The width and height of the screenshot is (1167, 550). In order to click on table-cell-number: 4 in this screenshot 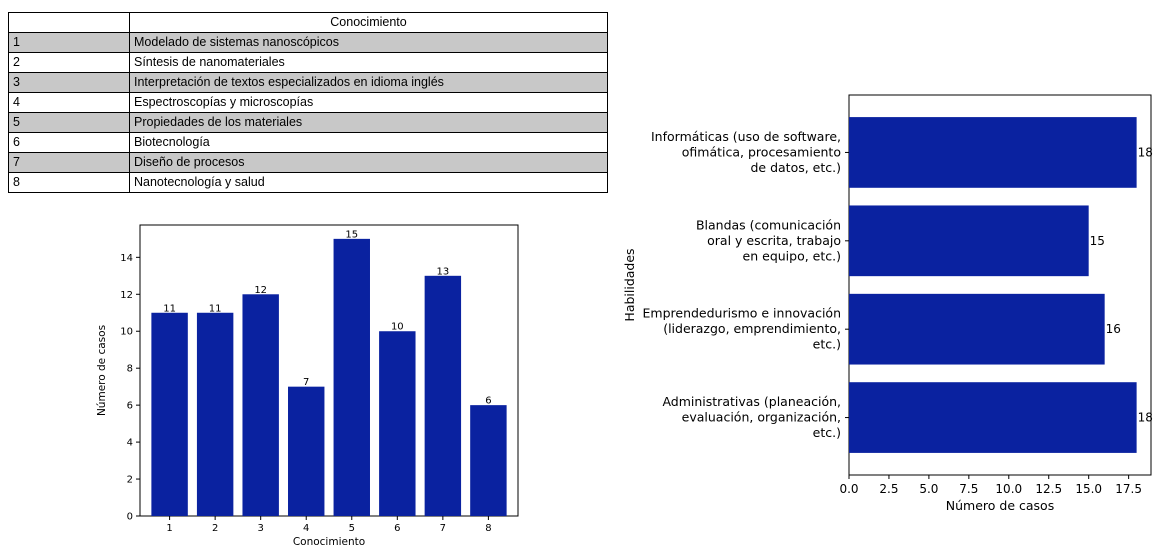, I will do `click(69, 102)`.